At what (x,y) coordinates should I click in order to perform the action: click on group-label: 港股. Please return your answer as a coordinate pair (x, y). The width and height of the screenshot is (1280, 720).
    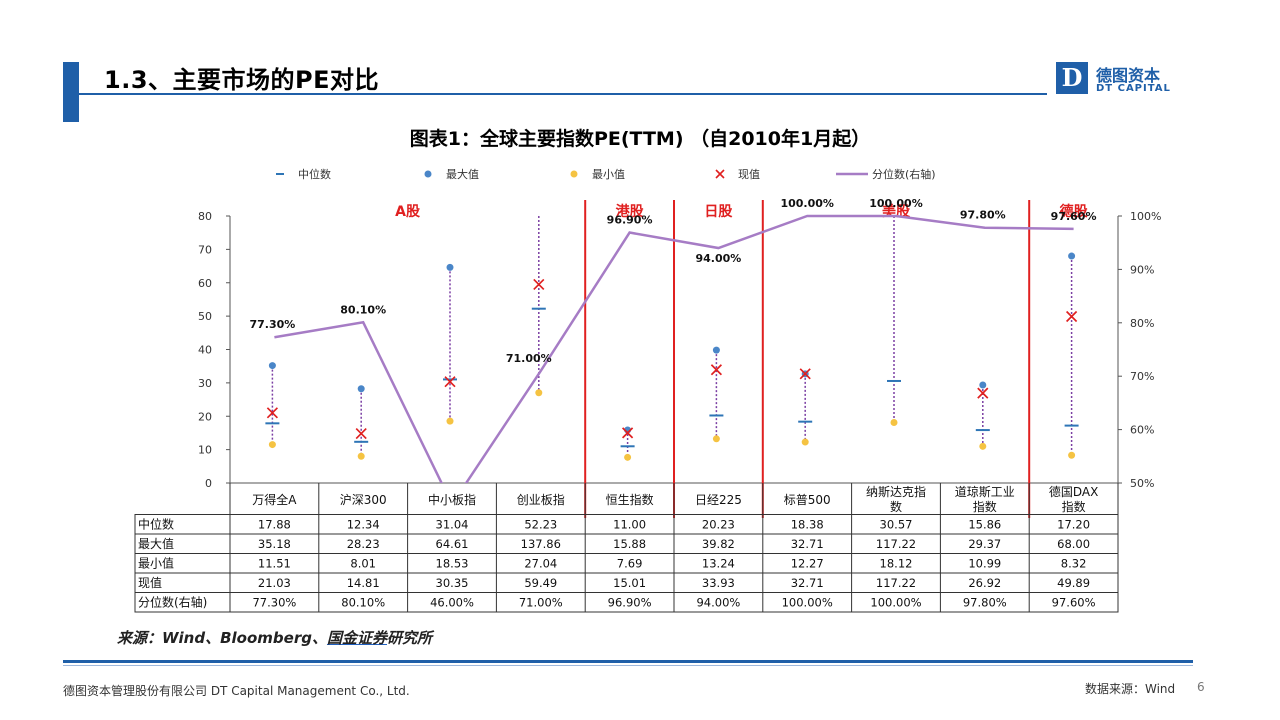
    Looking at the image, I should click on (630, 211).